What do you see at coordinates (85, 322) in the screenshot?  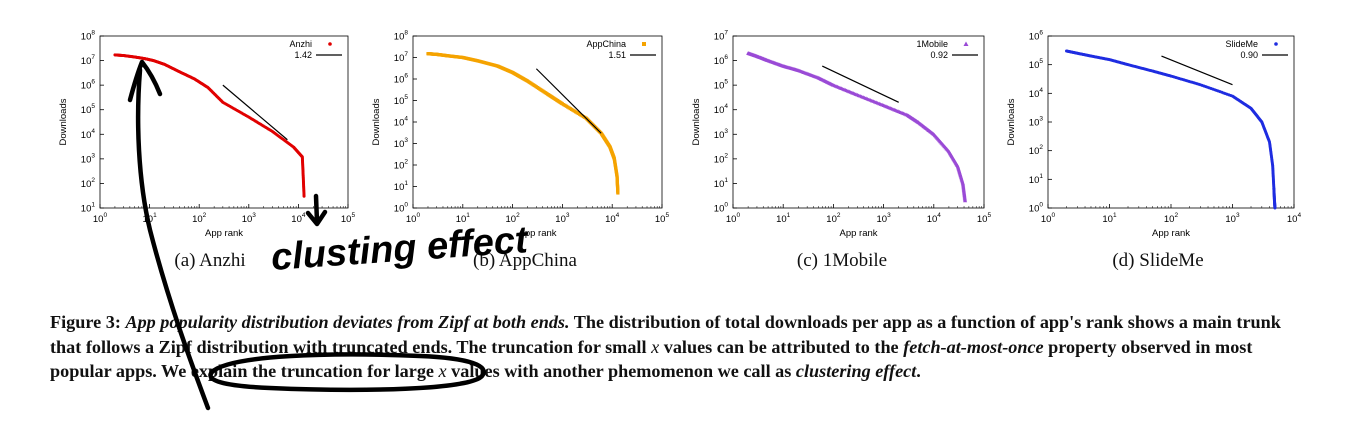 I see `figure-label: Figure 3:` at bounding box center [85, 322].